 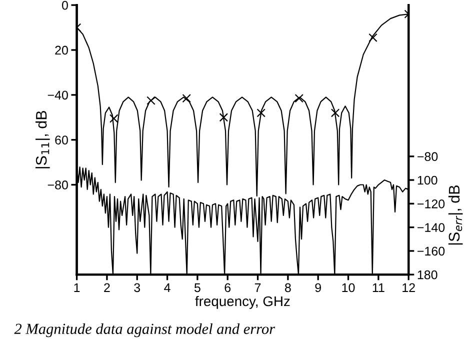 I want to click on y2-tick-label: −140, so click(x=431, y=227).